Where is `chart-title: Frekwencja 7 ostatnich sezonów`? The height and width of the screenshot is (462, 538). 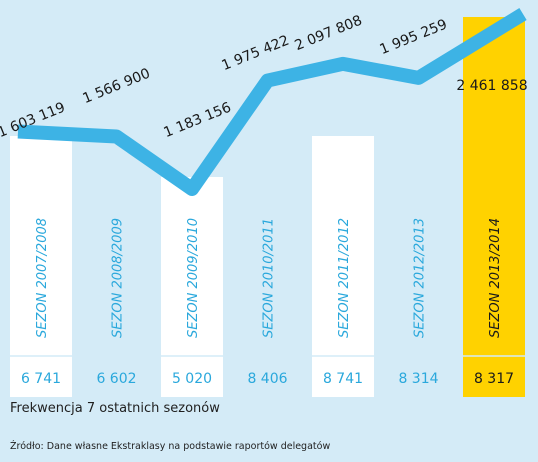 chart-title: Frekwencja 7 ostatnich sezonów is located at coordinates (115, 408).